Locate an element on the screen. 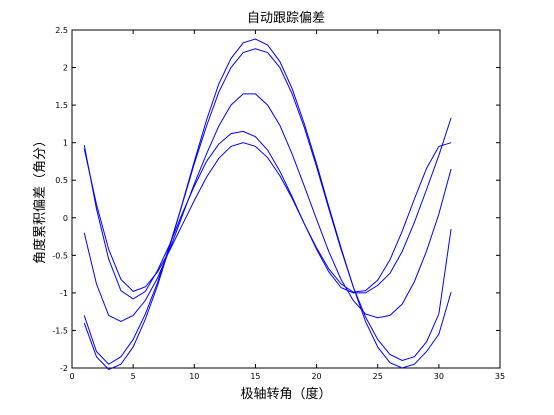 The height and width of the screenshot is (415, 554). chart-title: 自动跟踪偏差 is located at coordinates (286, 18).